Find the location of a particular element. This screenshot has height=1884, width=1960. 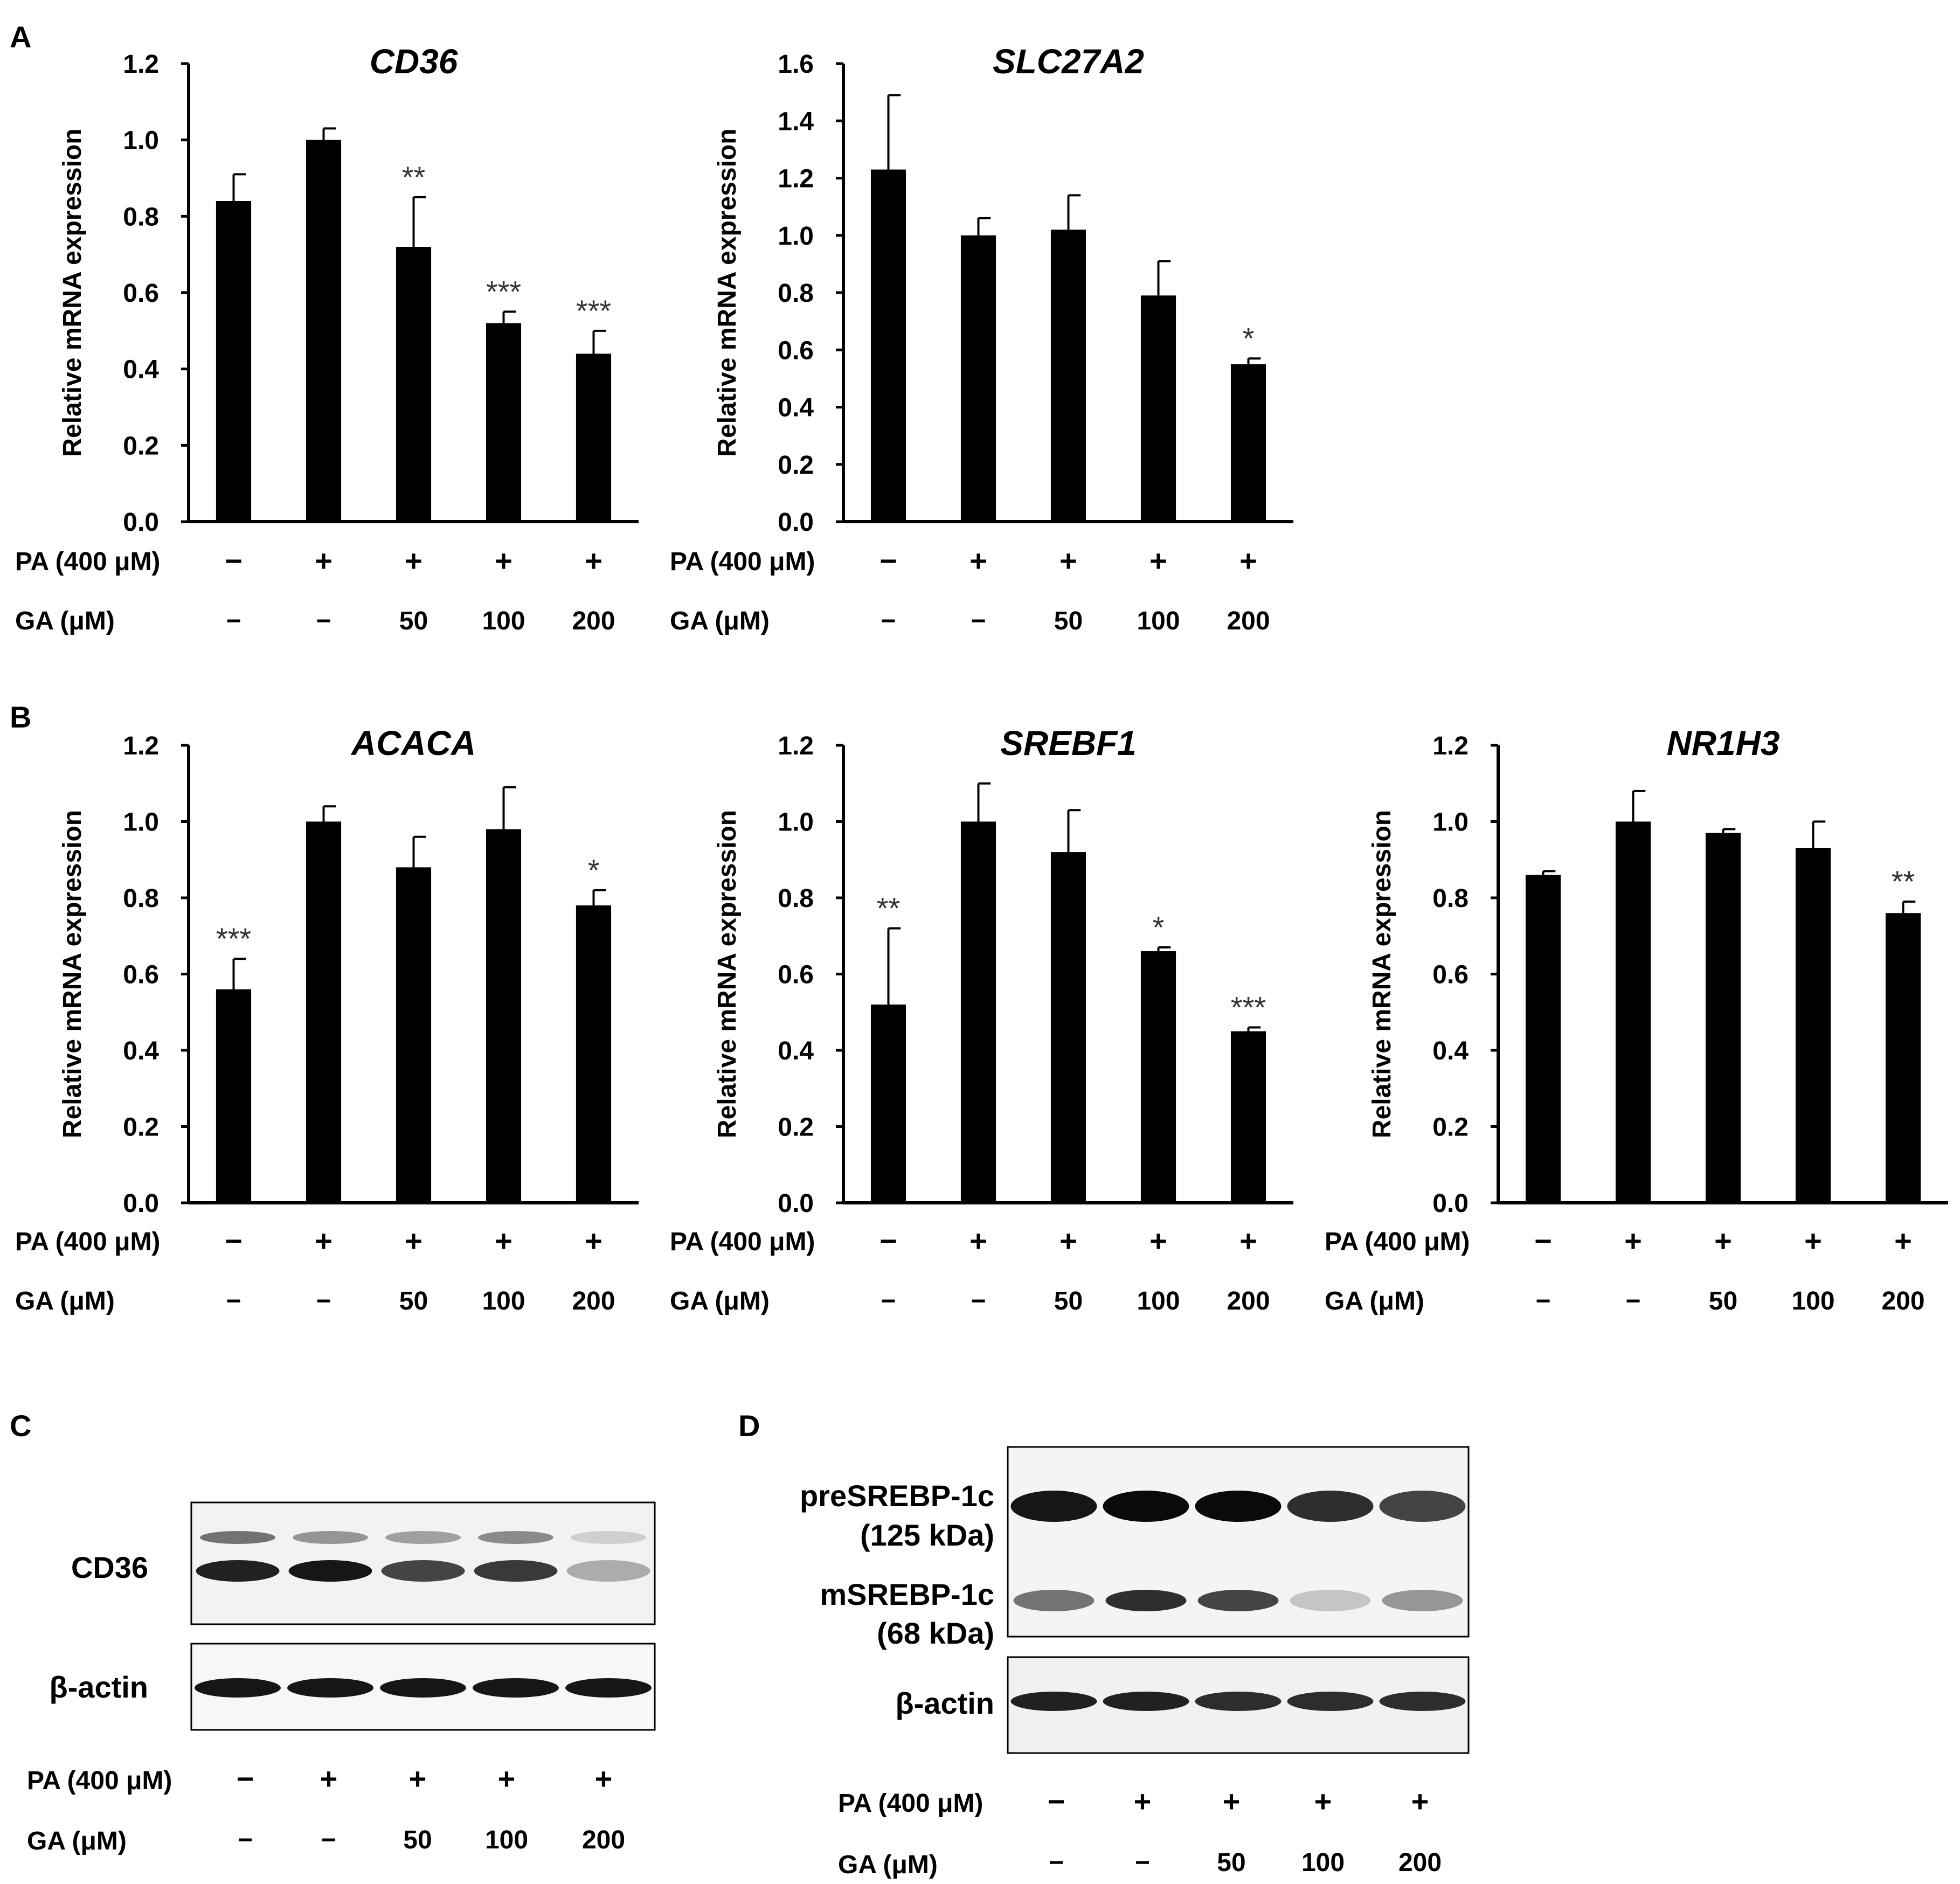

significance-marker: * is located at coordinates (594, 870).